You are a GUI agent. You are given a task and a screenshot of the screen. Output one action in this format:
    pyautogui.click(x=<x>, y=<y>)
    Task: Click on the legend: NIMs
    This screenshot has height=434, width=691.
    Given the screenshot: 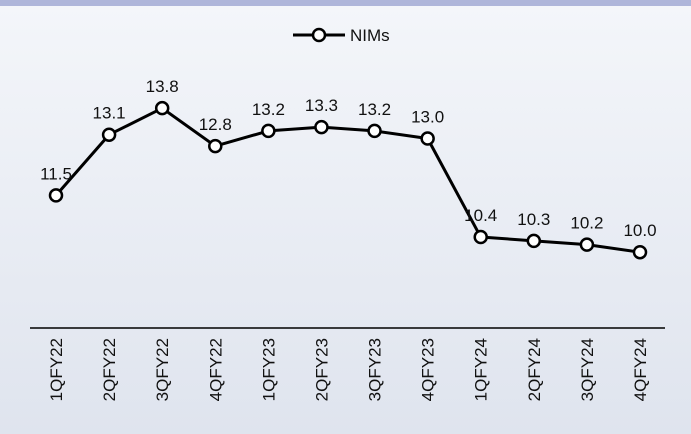 What is the action you would take?
    pyautogui.click(x=341, y=35)
    